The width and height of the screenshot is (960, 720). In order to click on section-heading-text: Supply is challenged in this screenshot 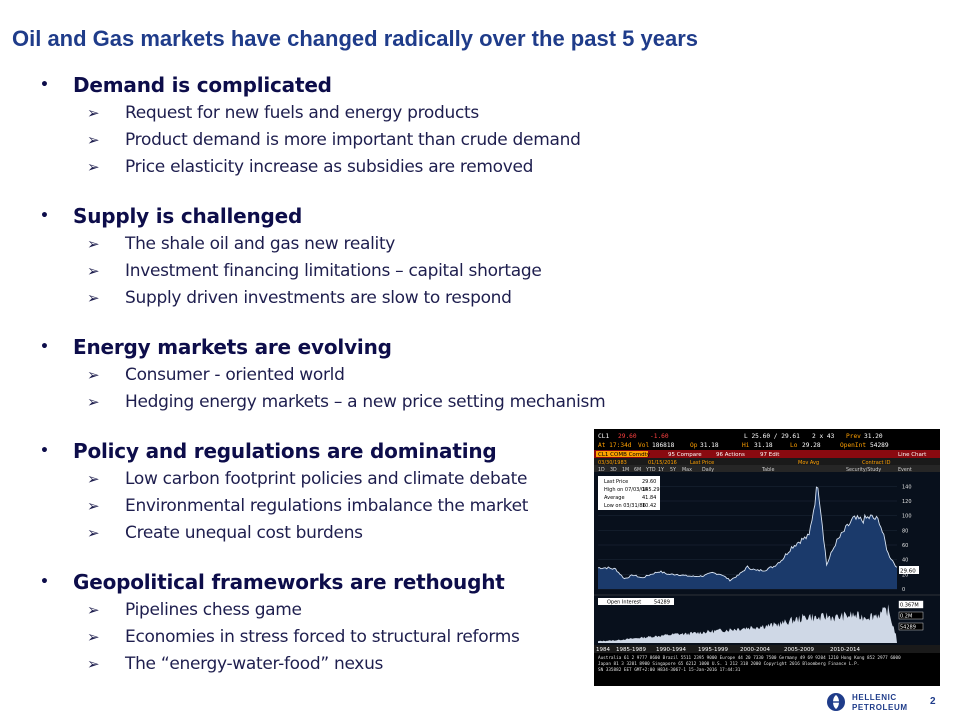, I will do `click(188, 216)`.